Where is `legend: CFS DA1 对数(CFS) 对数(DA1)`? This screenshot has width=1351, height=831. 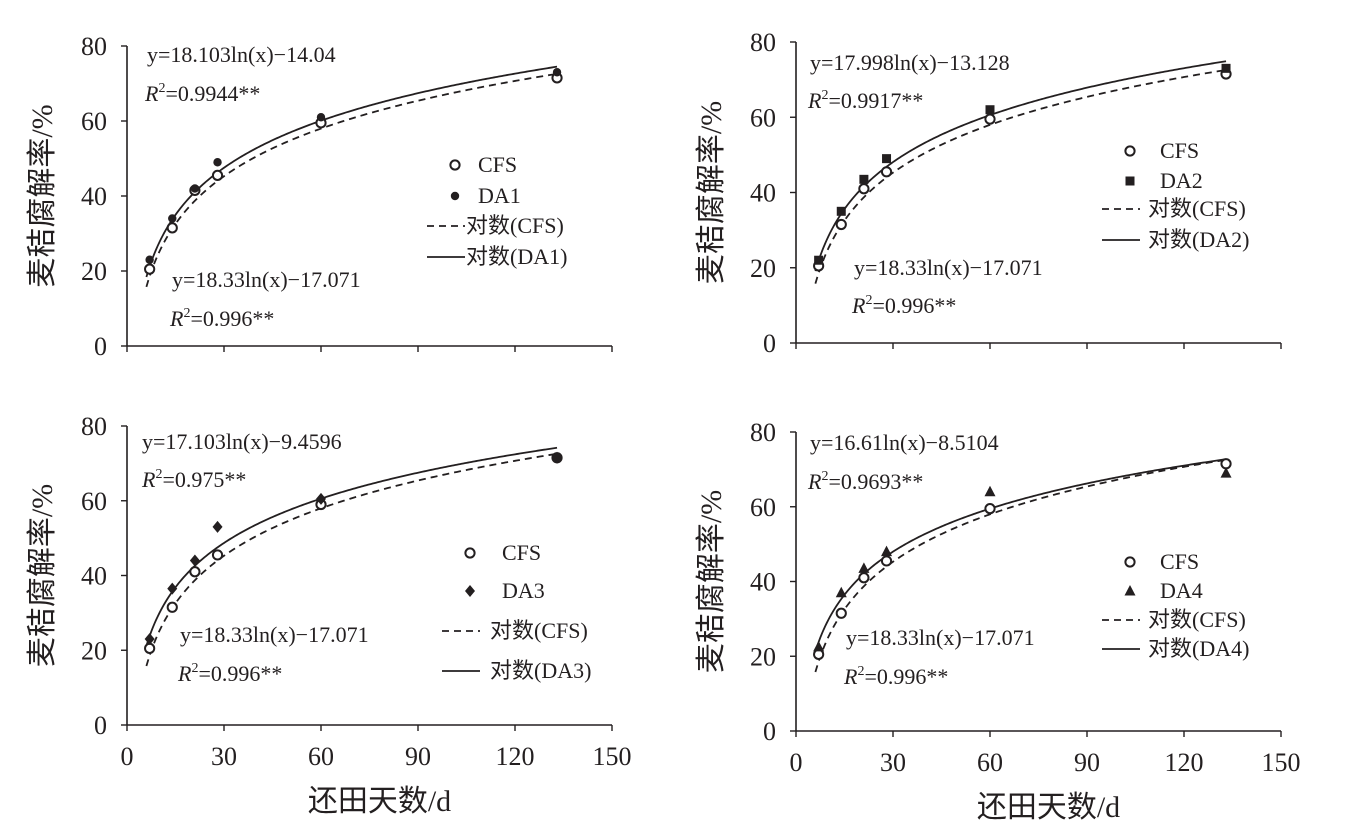
legend: CFS DA1 对数(CFS) 对数(DA1) is located at coordinates (497, 210).